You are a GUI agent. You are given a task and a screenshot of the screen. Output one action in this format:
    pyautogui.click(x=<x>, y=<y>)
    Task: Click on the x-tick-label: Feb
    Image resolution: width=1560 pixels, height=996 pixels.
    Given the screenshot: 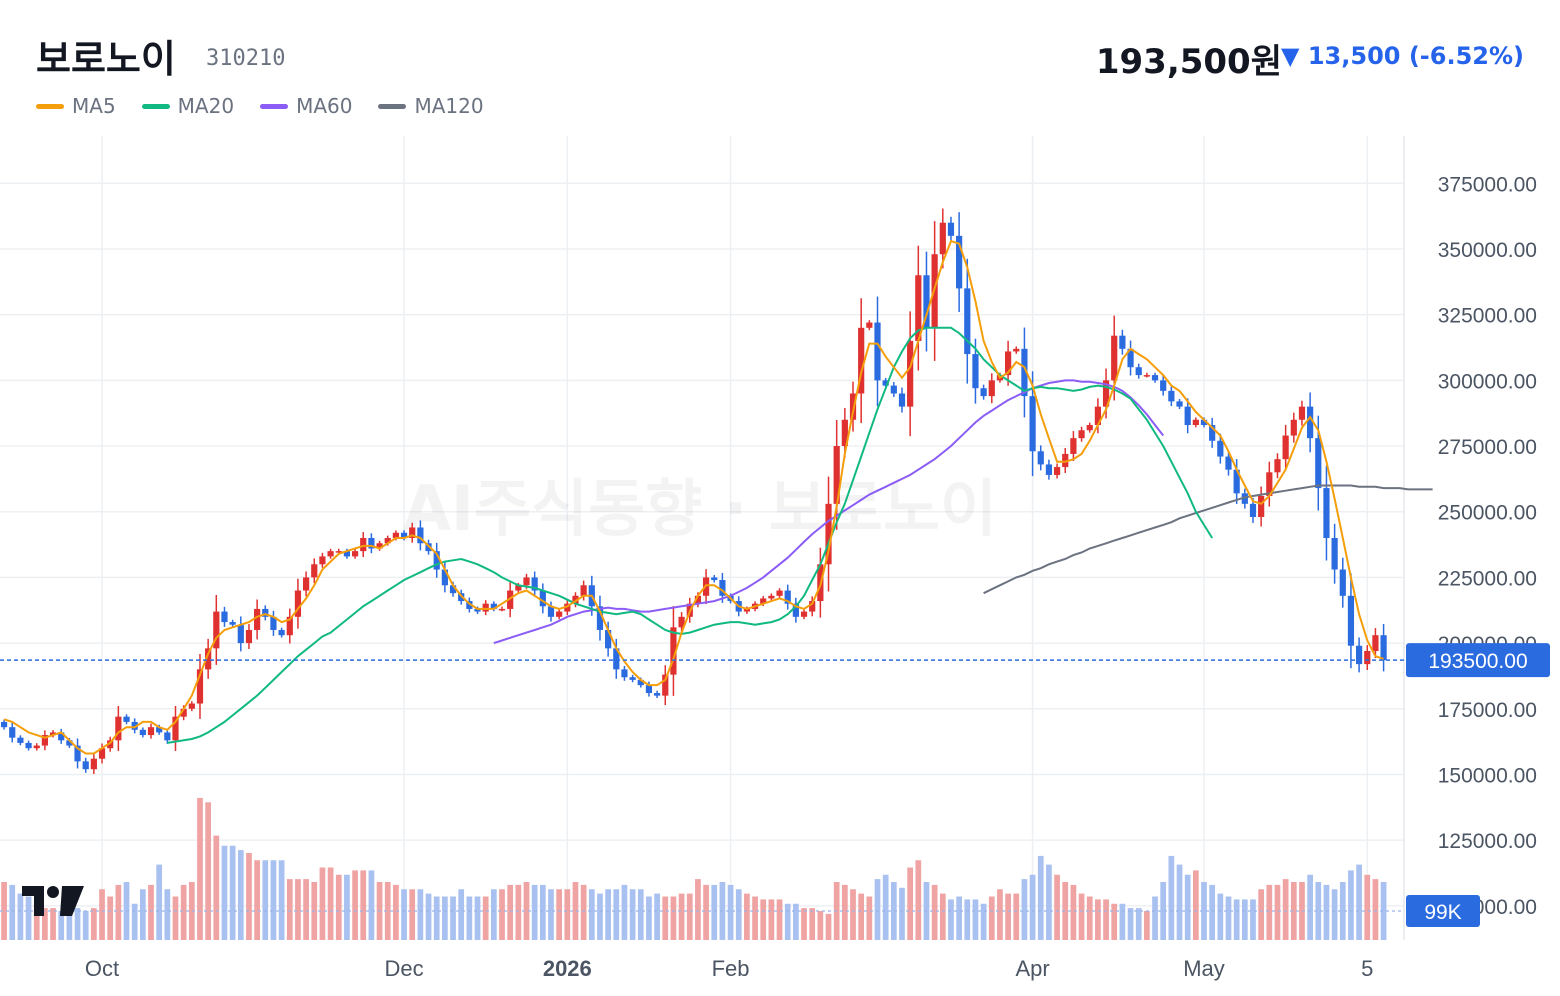 What is the action you would take?
    pyautogui.click(x=731, y=968)
    